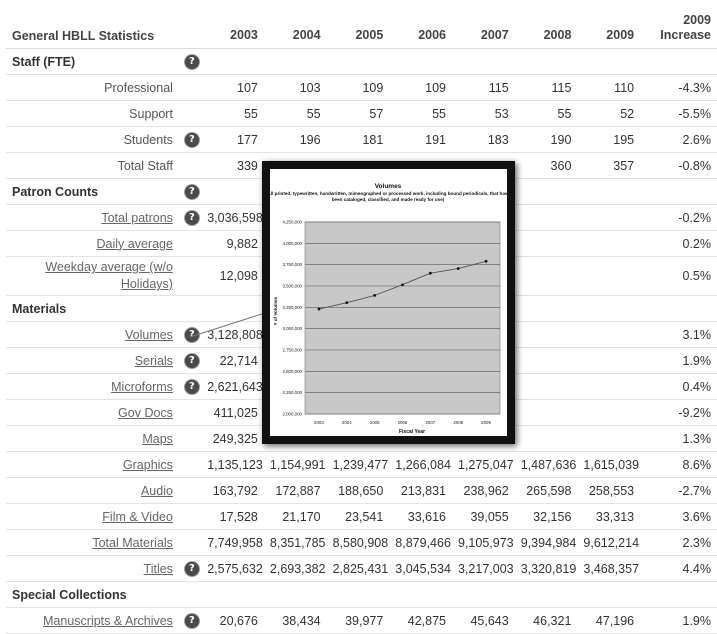 This screenshot has width=717, height=634. Describe the element at coordinates (292, 264) in the screenshot. I see `y-tick-label: 3,750,000` at that location.